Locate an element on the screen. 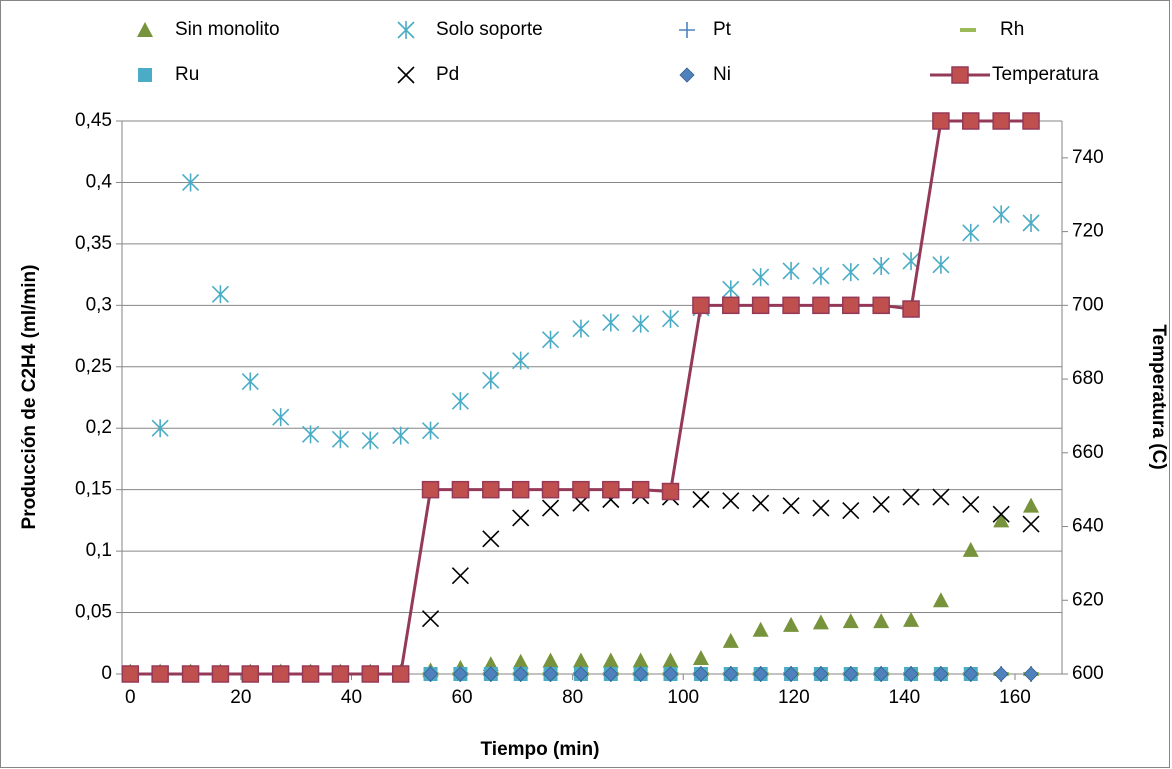 The width and height of the screenshot is (1172, 769). x-tick-label: 120 is located at coordinates (794, 697).